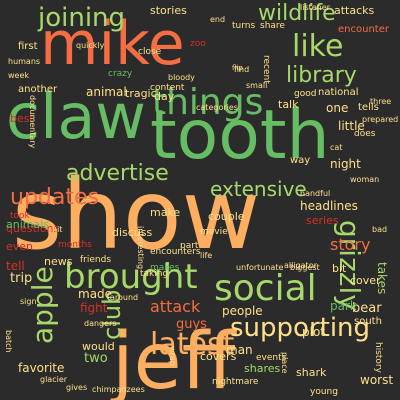 Image resolution: width=400 pixels, height=400 pixels. I want to click on word-does: does, so click(365, 134).